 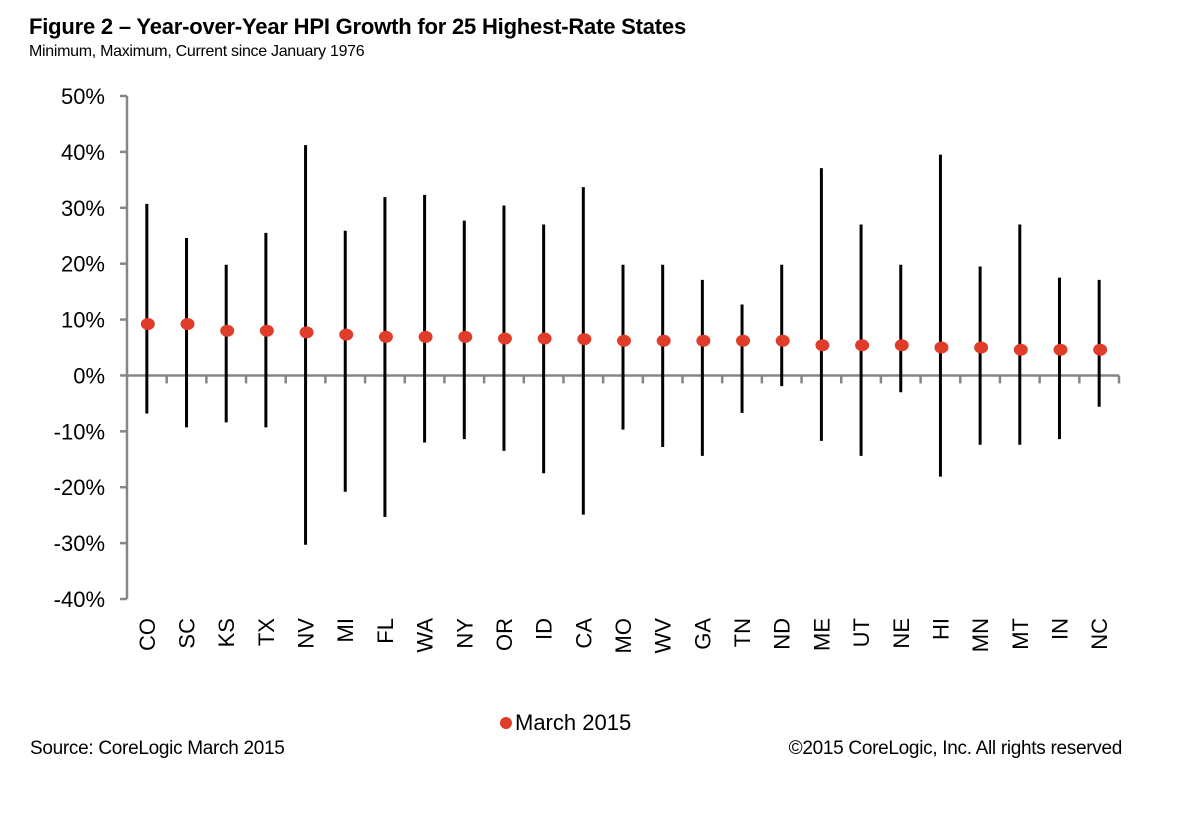 I want to click on legend: March 2015, so click(x=565, y=723).